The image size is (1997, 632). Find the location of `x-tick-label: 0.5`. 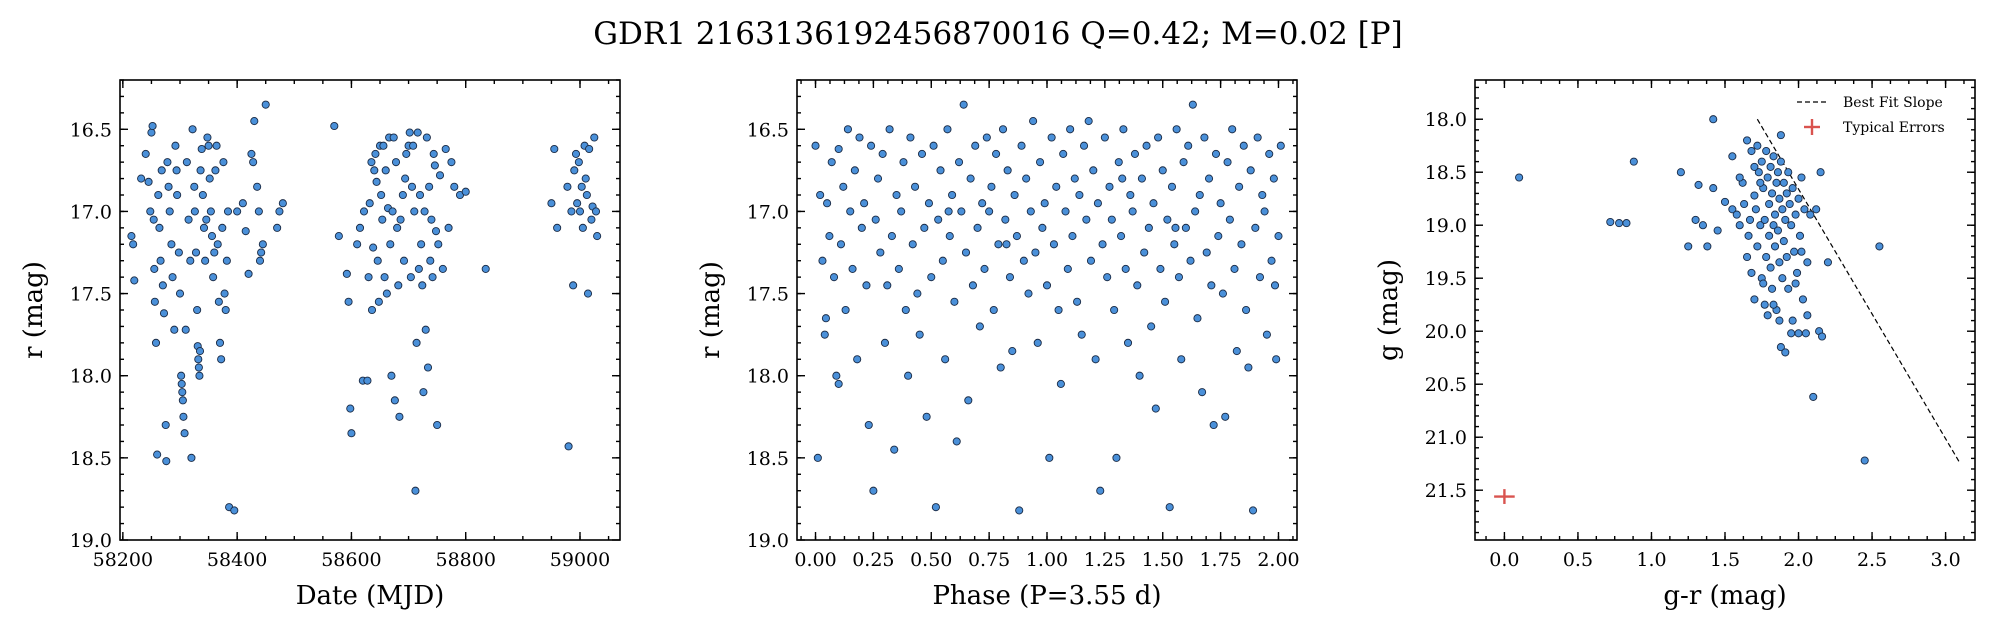

x-tick-label: 0.5 is located at coordinates (1578, 560).